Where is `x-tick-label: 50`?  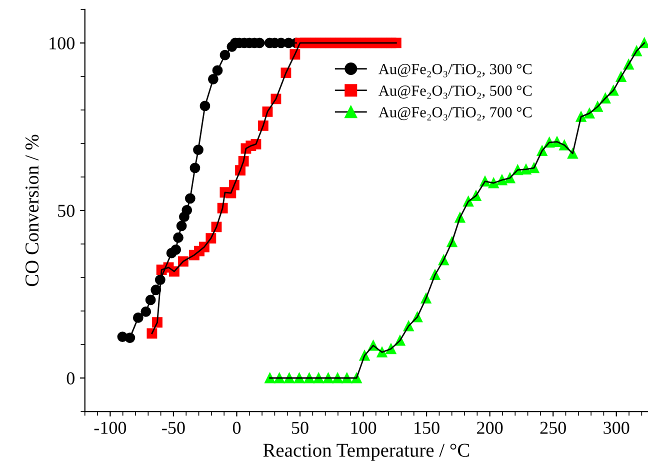
x-tick-label: 50 is located at coordinates (300, 428).